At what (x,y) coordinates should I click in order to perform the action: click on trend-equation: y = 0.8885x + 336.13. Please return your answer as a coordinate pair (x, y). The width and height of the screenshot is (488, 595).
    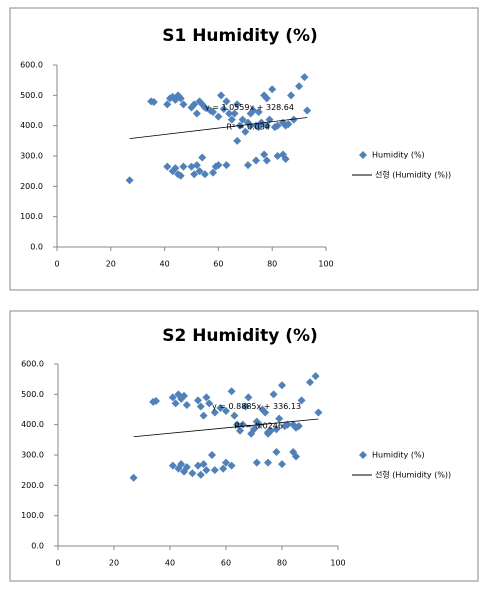
    Looking at the image, I should click on (256, 406).